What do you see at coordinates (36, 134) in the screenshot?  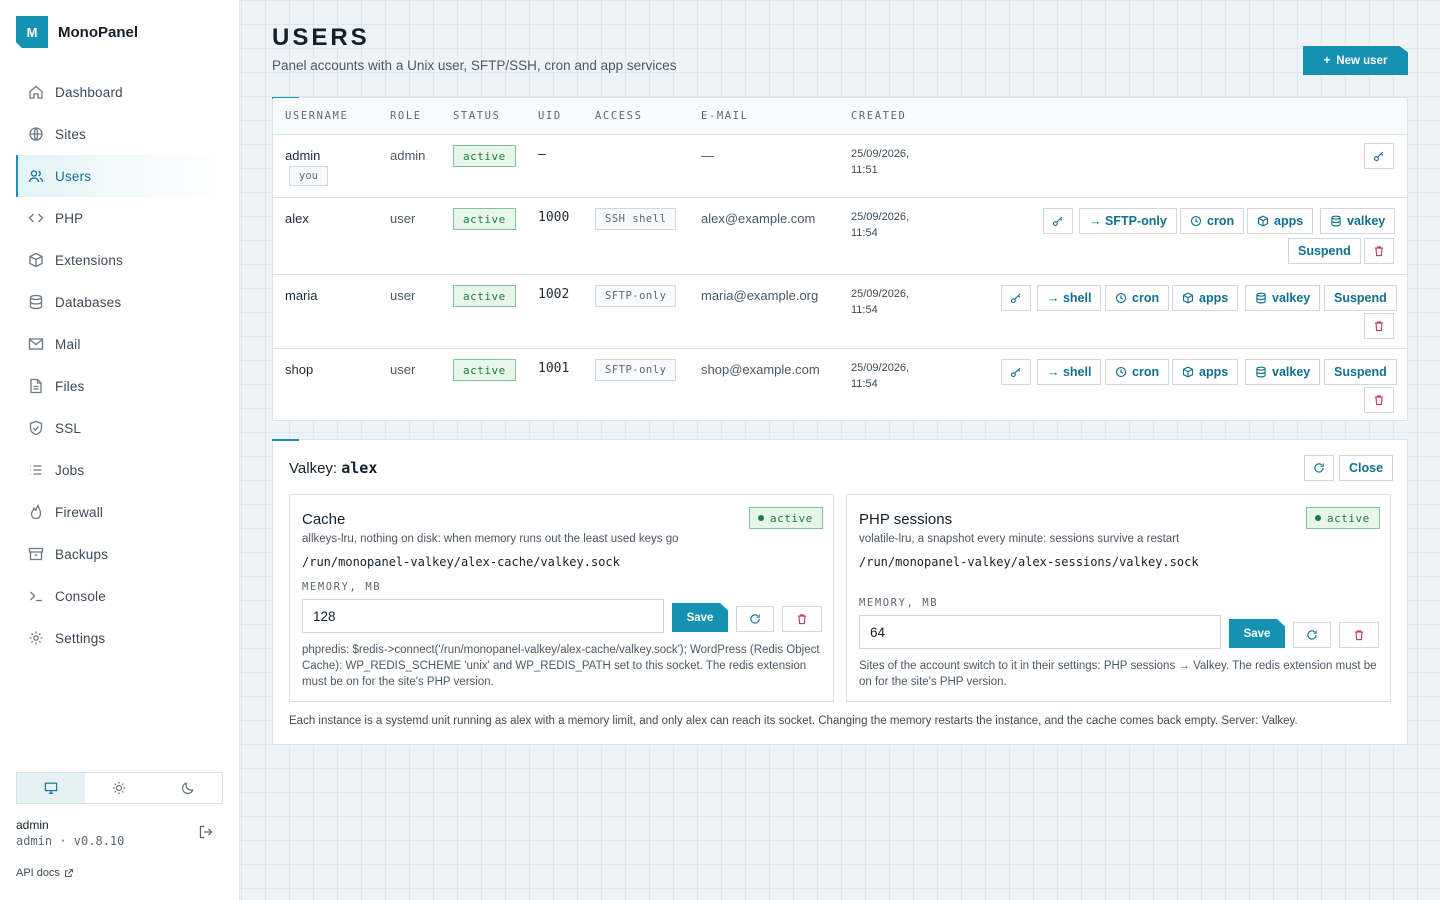 I see `globe-icon` at bounding box center [36, 134].